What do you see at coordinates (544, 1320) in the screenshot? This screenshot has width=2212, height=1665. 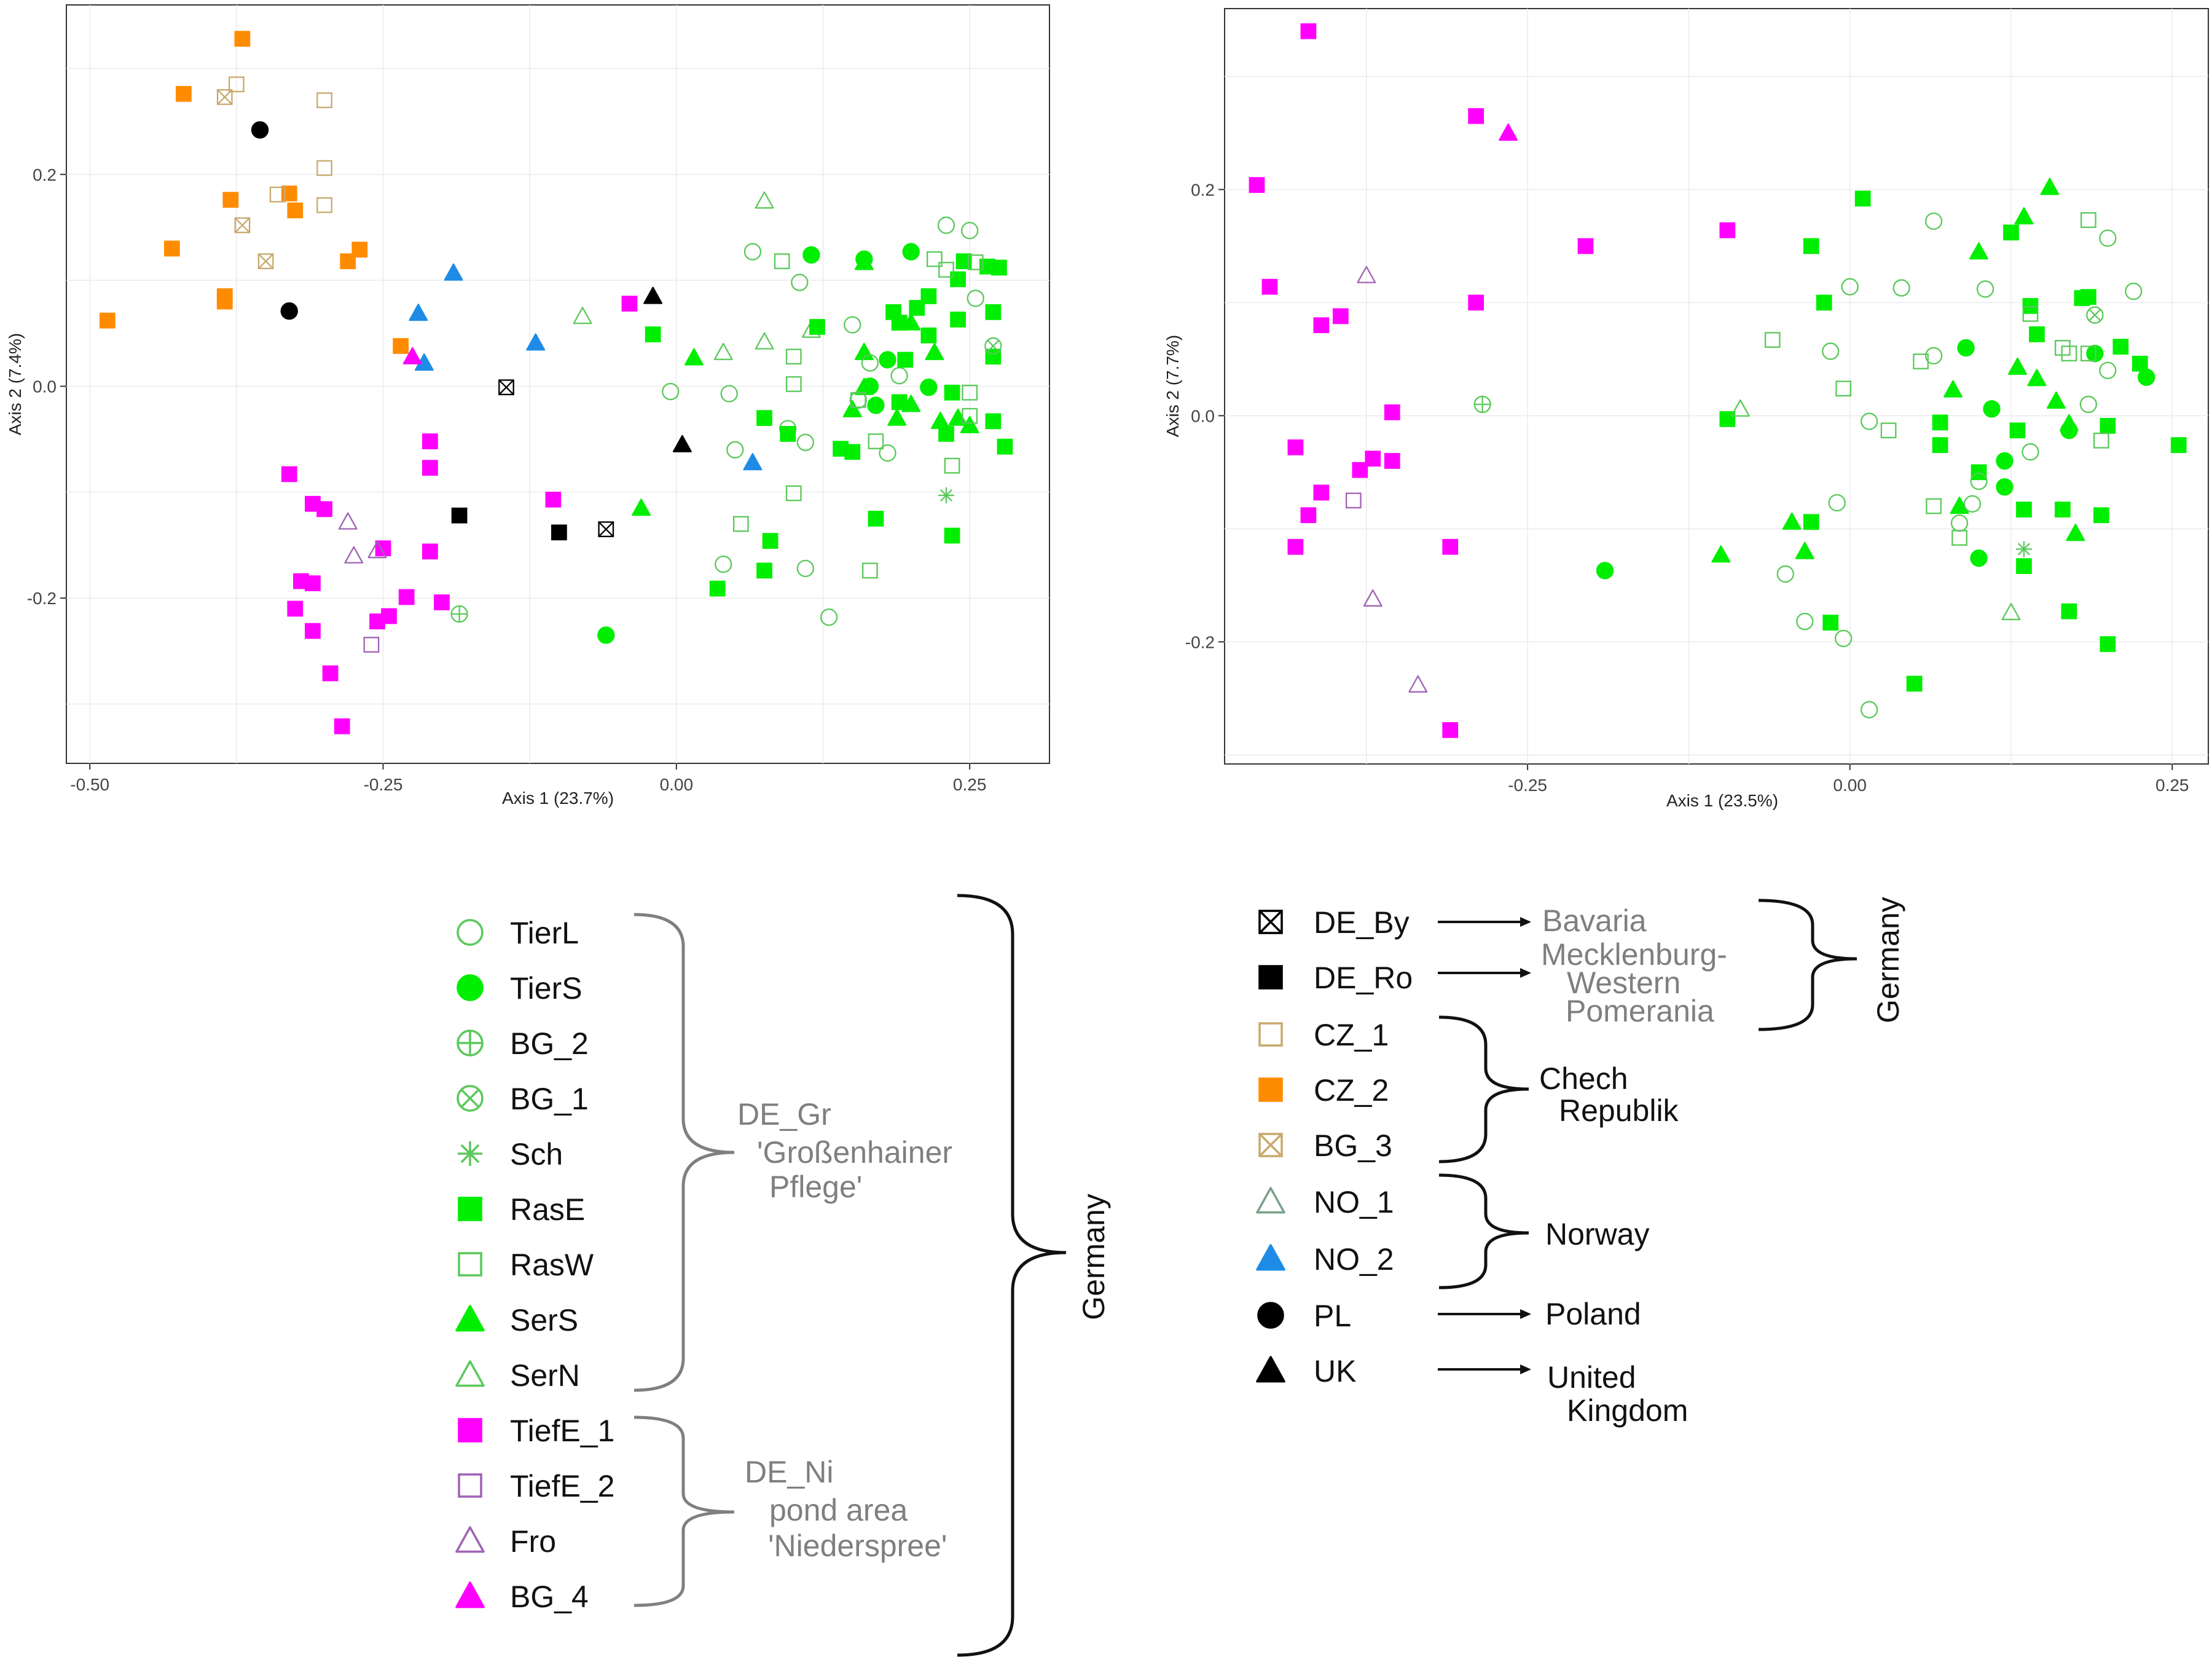 I see `legend-left-label: SerS` at bounding box center [544, 1320].